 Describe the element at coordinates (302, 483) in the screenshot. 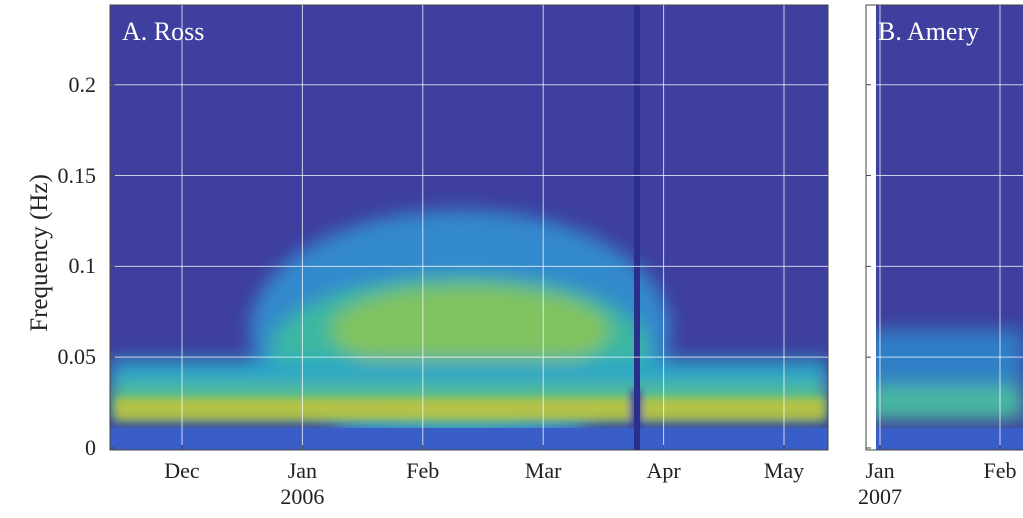

I see `x-tick-label: Jan 2006` at that location.